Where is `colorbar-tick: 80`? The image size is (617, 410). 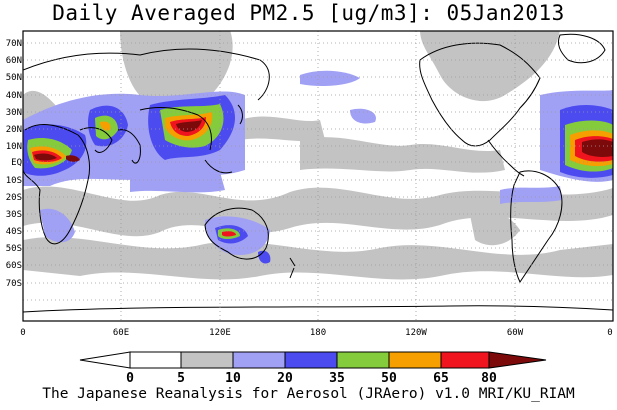 colorbar-tick: 80 is located at coordinates (489, 378).